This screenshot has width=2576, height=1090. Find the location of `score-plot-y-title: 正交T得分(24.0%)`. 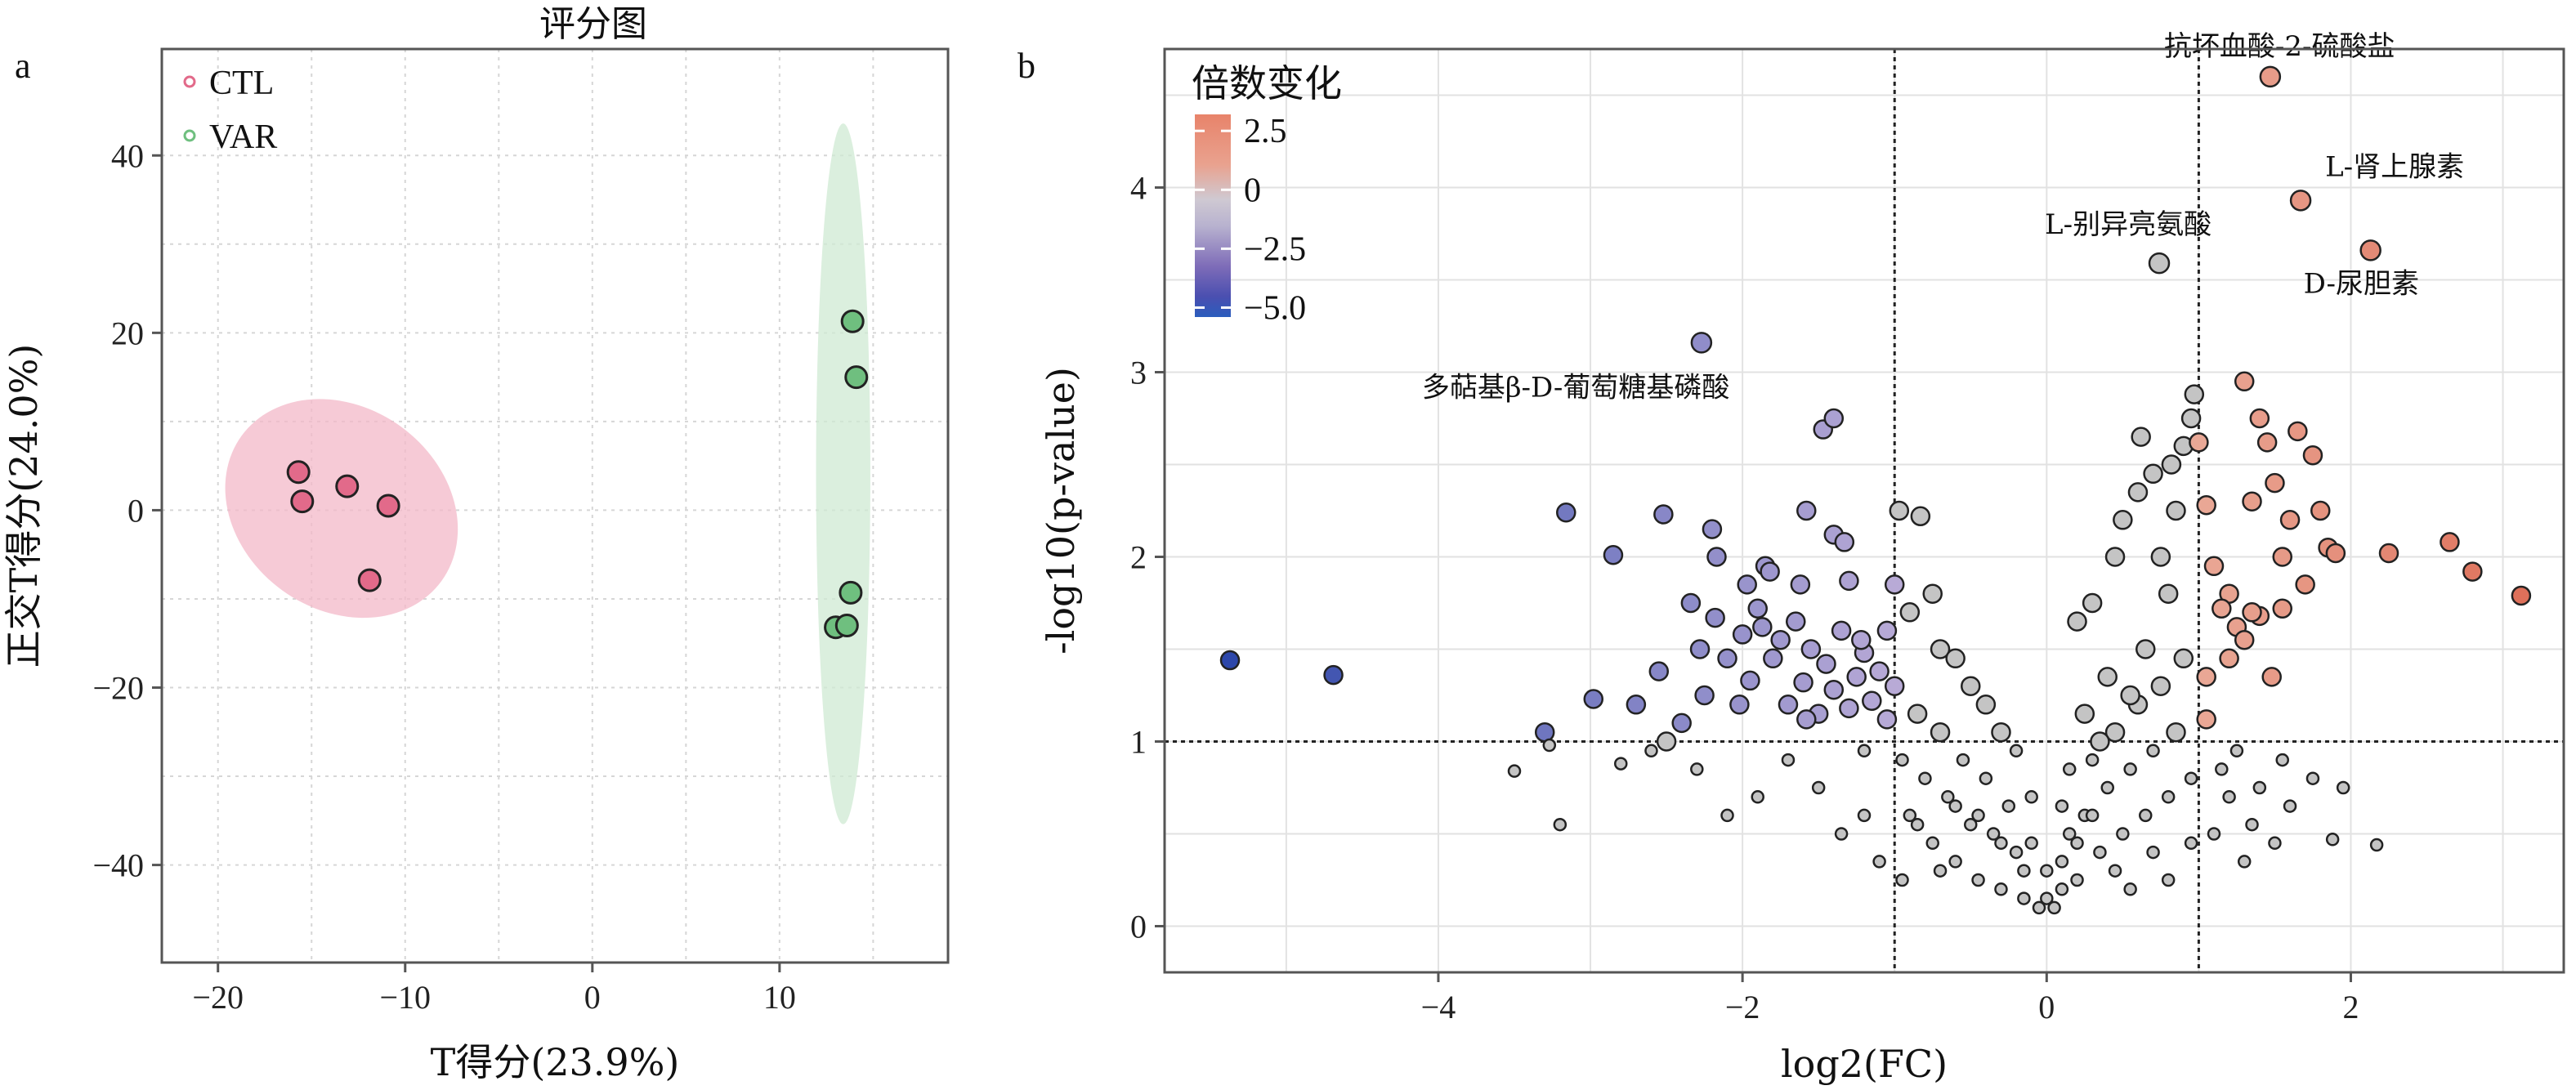

score-plot-y-title: 正交T得分(24.0%) is located at coordinates (24, 506).